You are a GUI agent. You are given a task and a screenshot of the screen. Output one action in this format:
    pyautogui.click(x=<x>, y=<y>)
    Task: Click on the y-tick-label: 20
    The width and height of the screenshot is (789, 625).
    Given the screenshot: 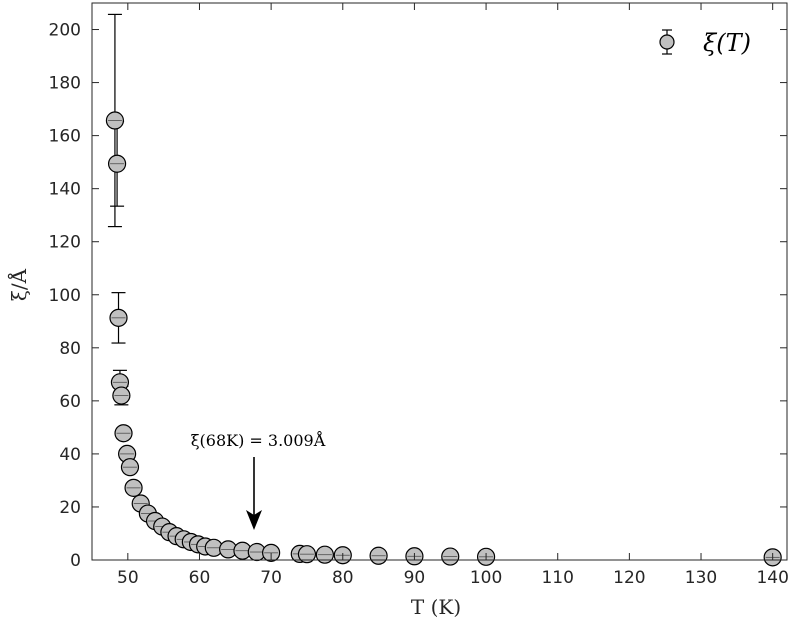 What is the action you would take?
    pyautogui.click(x=70, y=508)
    